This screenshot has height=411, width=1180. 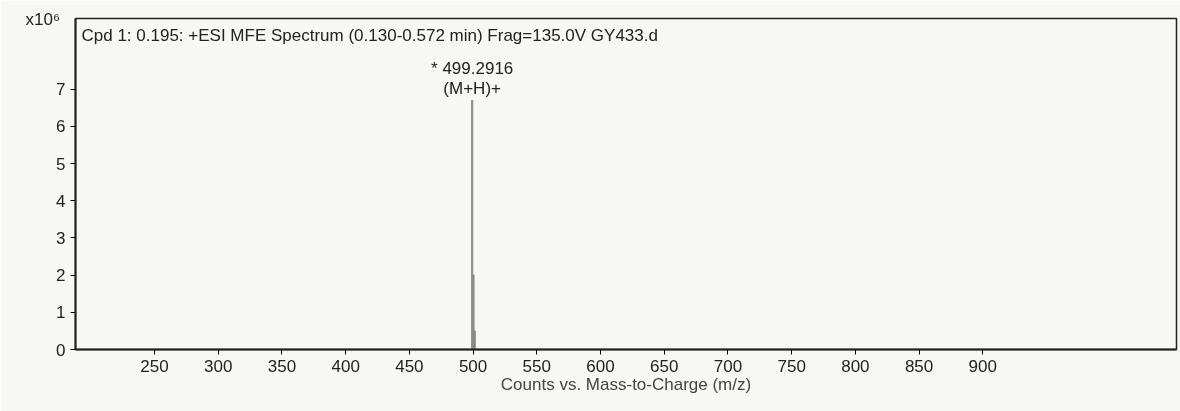 I want to click on annotation: (M+H)+, so click(x=472, y=89).